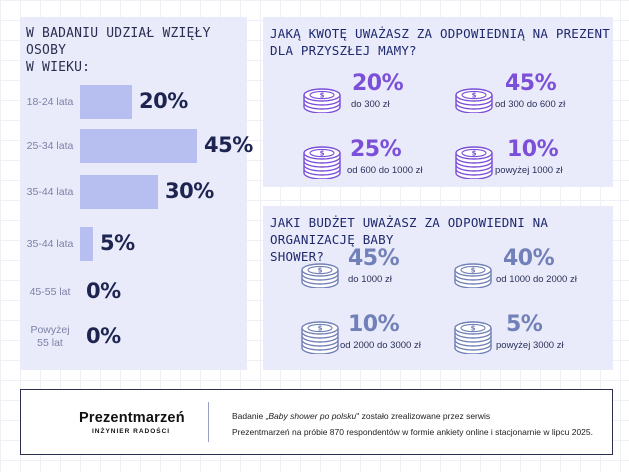 The width and height of the screenshot is (629, 472). I want to click on gift-percentage: 25%, so click(376, 149).